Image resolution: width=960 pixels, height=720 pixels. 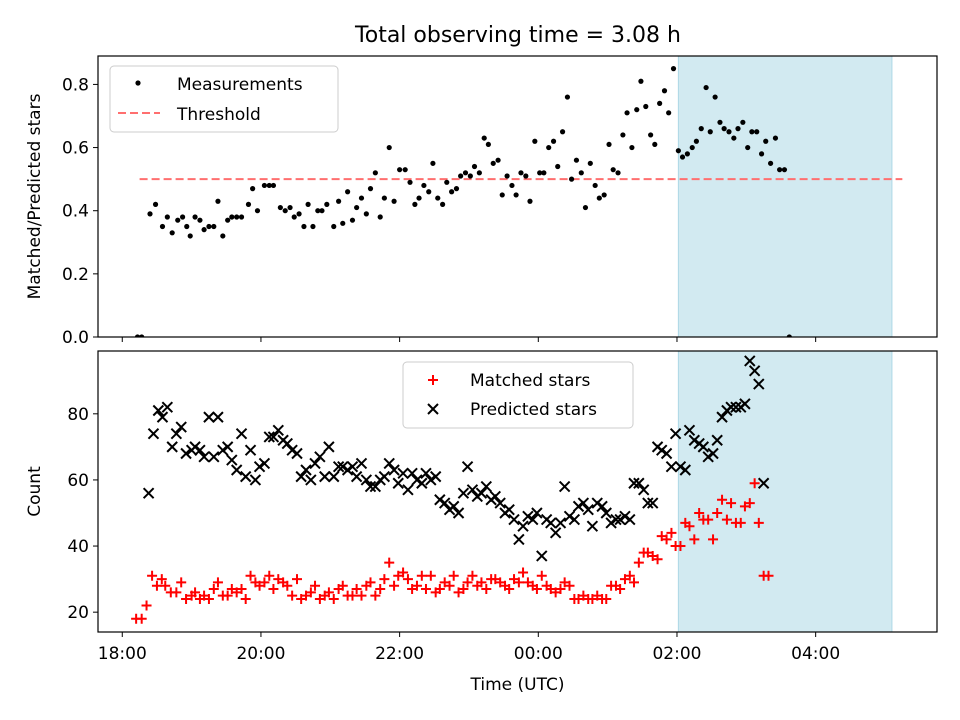 What do you see at coordinates (138, 83) in the screenshot?
I see `legend-measurement-marker` at bounding box center [138, 83].